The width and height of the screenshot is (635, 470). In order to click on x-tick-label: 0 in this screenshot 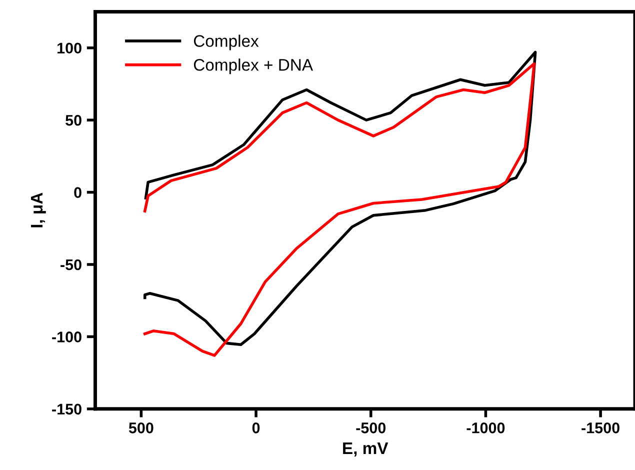, I will do `click(256, 428)`.